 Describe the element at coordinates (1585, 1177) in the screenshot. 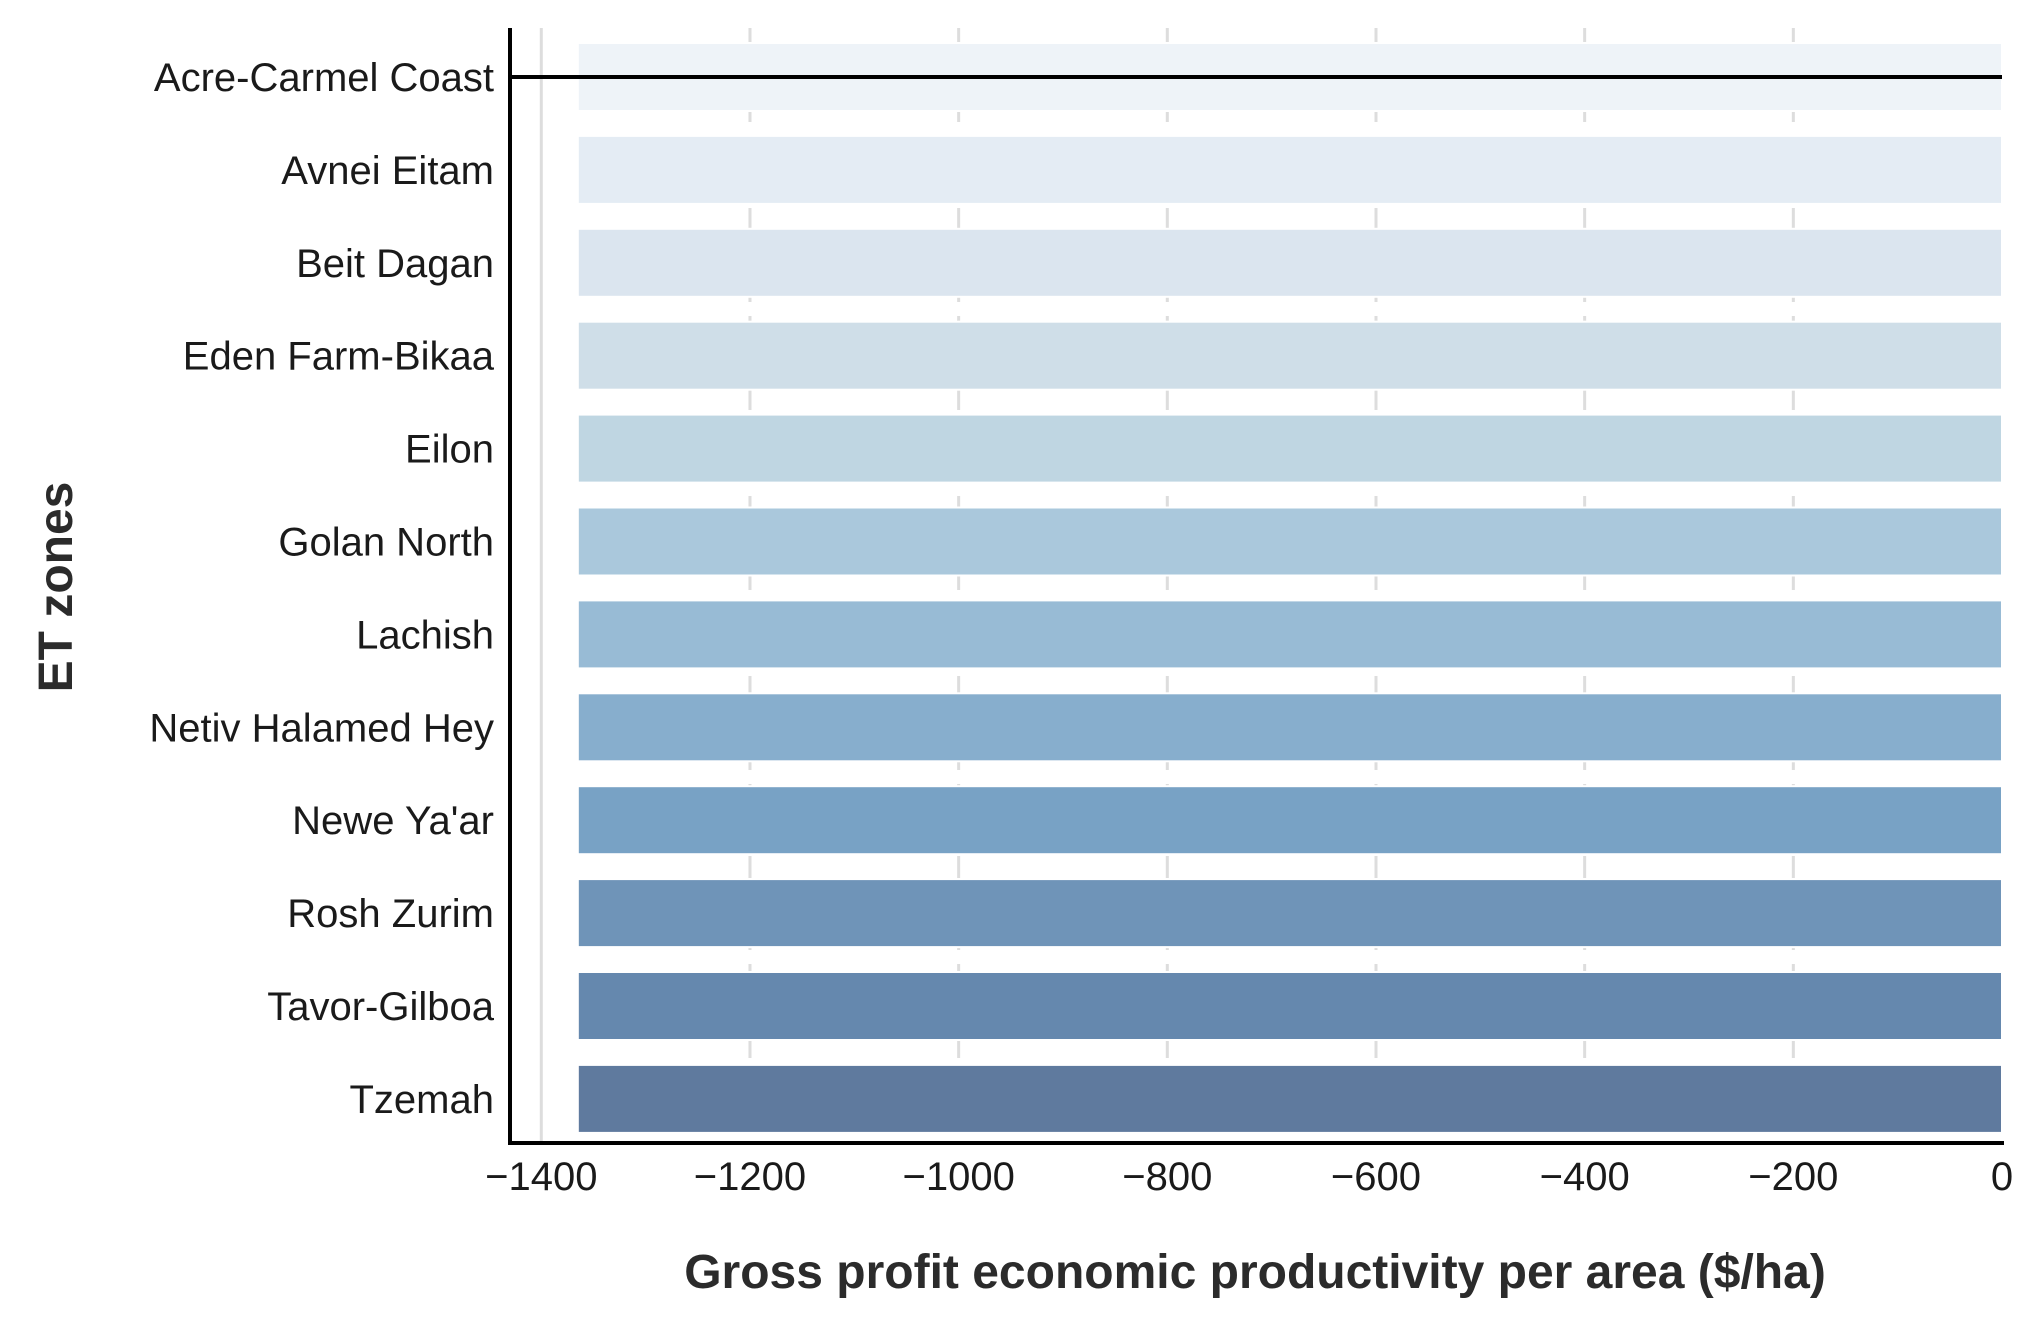

I see `x-tick-label: −400` at that location.